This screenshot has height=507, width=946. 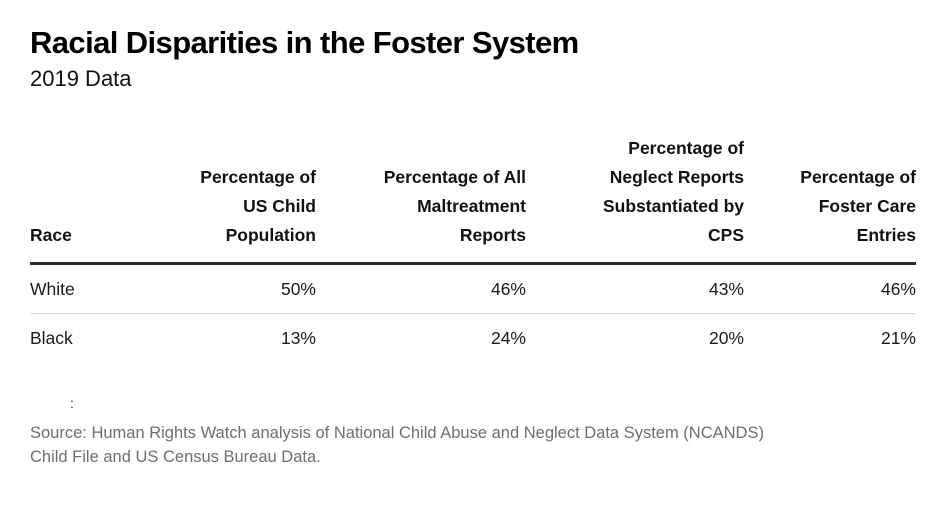 What do you see at coordinates (421, 199) in the screenshot?
I see `column-header-maltreatment-reports: Percentage of All Maltreatment Reports` at bounding box center [421, 199].